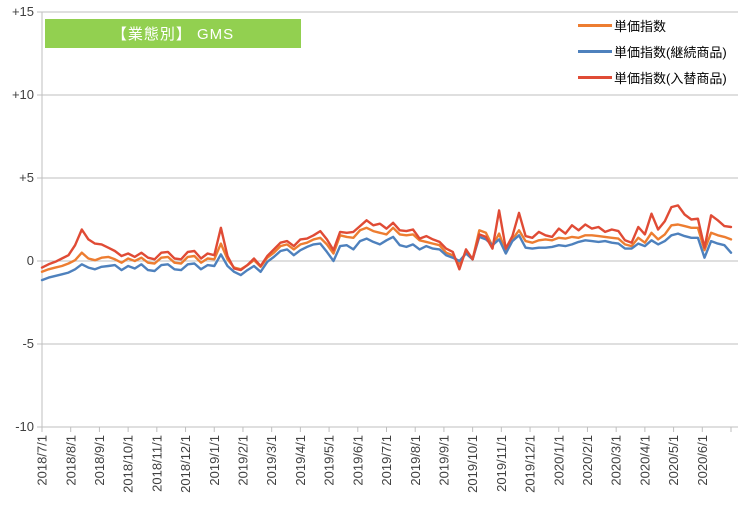 The image size is (745, 510). Describe the element at coordinates (472, 464) in the screenshot. I see `x-tick-label: 2019/10/1` at that location.